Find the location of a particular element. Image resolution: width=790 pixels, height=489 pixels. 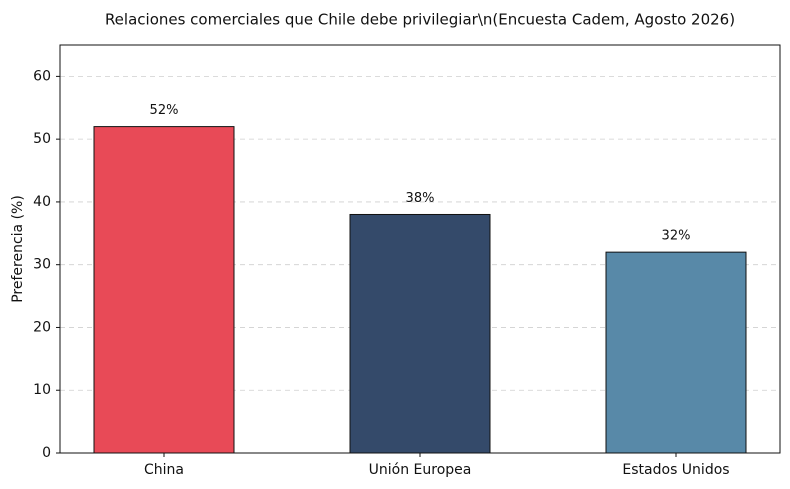

value-label: 52% is located at coordinates (164, 110).